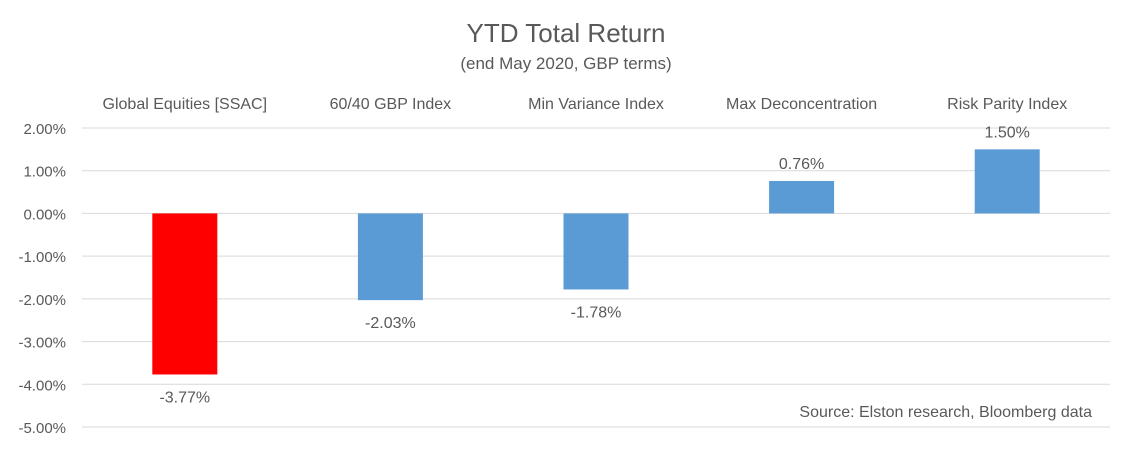 The image size is (1132, 451). I want to click on y-tick-label: -3.00%, so click(42, 343).